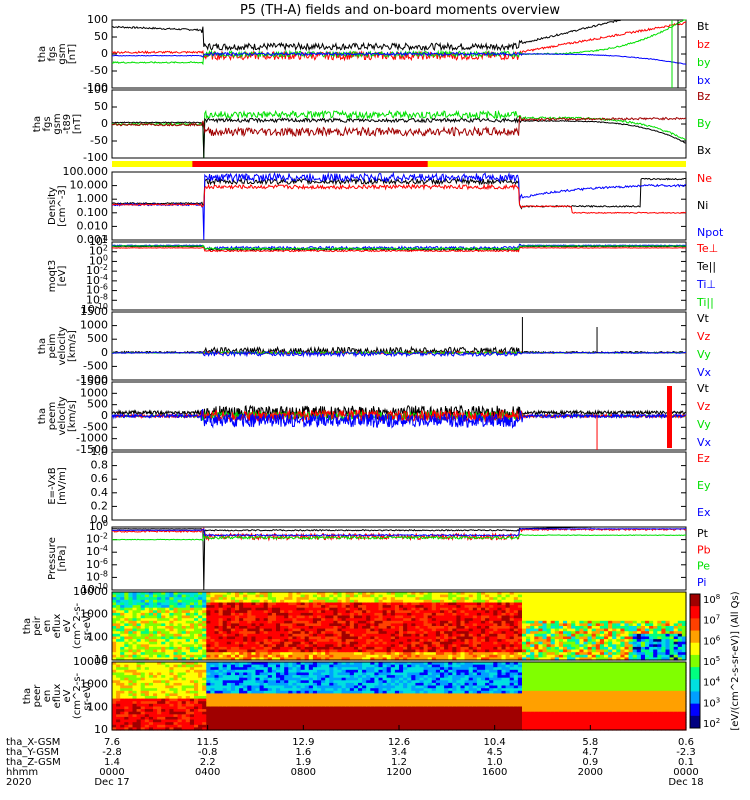  I want to click on tick-label: 50, so click(101, 106).